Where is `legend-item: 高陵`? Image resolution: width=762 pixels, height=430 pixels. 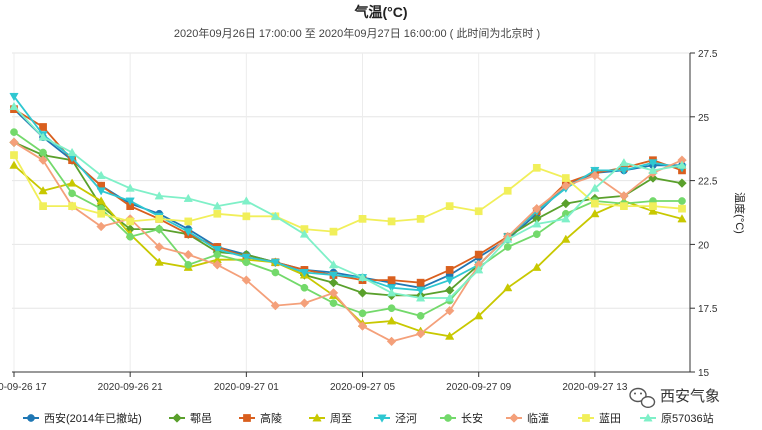
legend-item: 高陵 is located at coordinates (260, 418).